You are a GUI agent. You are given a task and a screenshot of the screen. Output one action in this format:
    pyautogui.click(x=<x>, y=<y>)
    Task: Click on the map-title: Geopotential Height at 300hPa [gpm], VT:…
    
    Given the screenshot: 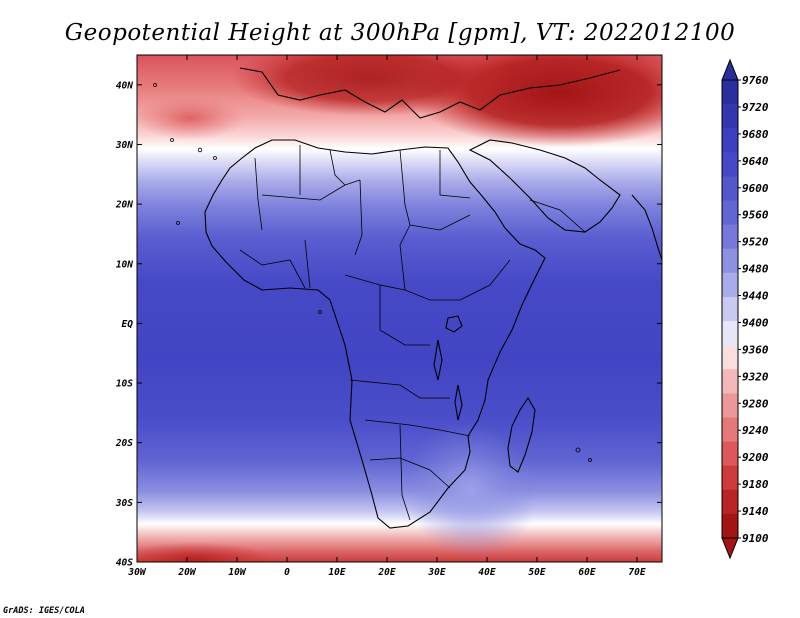 What is the action you would take?
    pyautogui.click(x=400, y=33)
    